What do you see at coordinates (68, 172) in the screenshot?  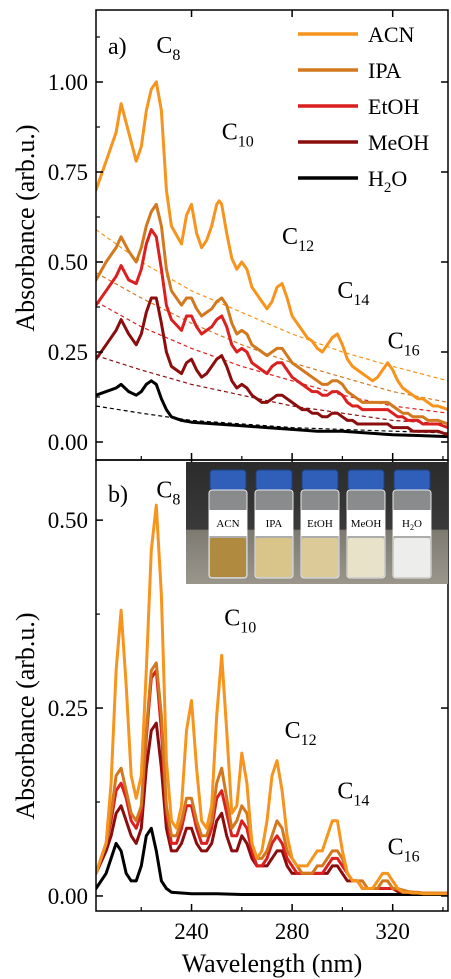 I see `y-tick-label: 0.75` at bounding box center [68, 172].